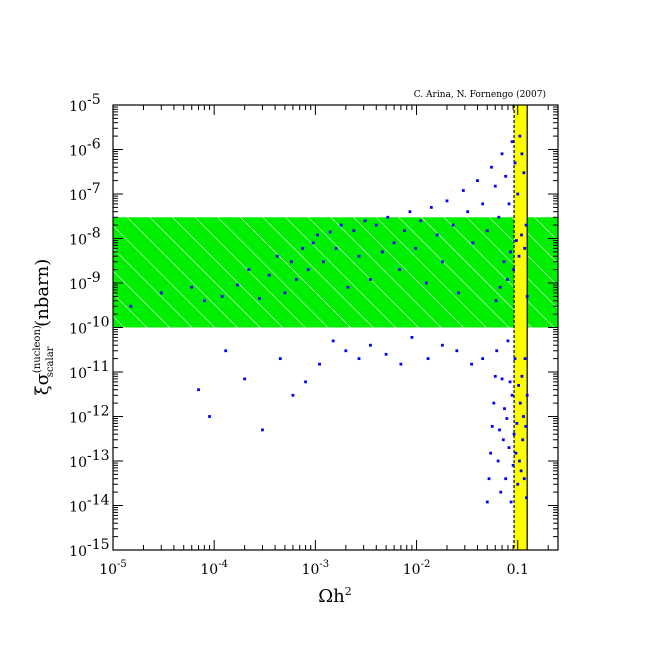 Image resolution: width=664 pixels, height=664 pixels. I want to click on y-tick-label-exp: -12, so click(98, 412).